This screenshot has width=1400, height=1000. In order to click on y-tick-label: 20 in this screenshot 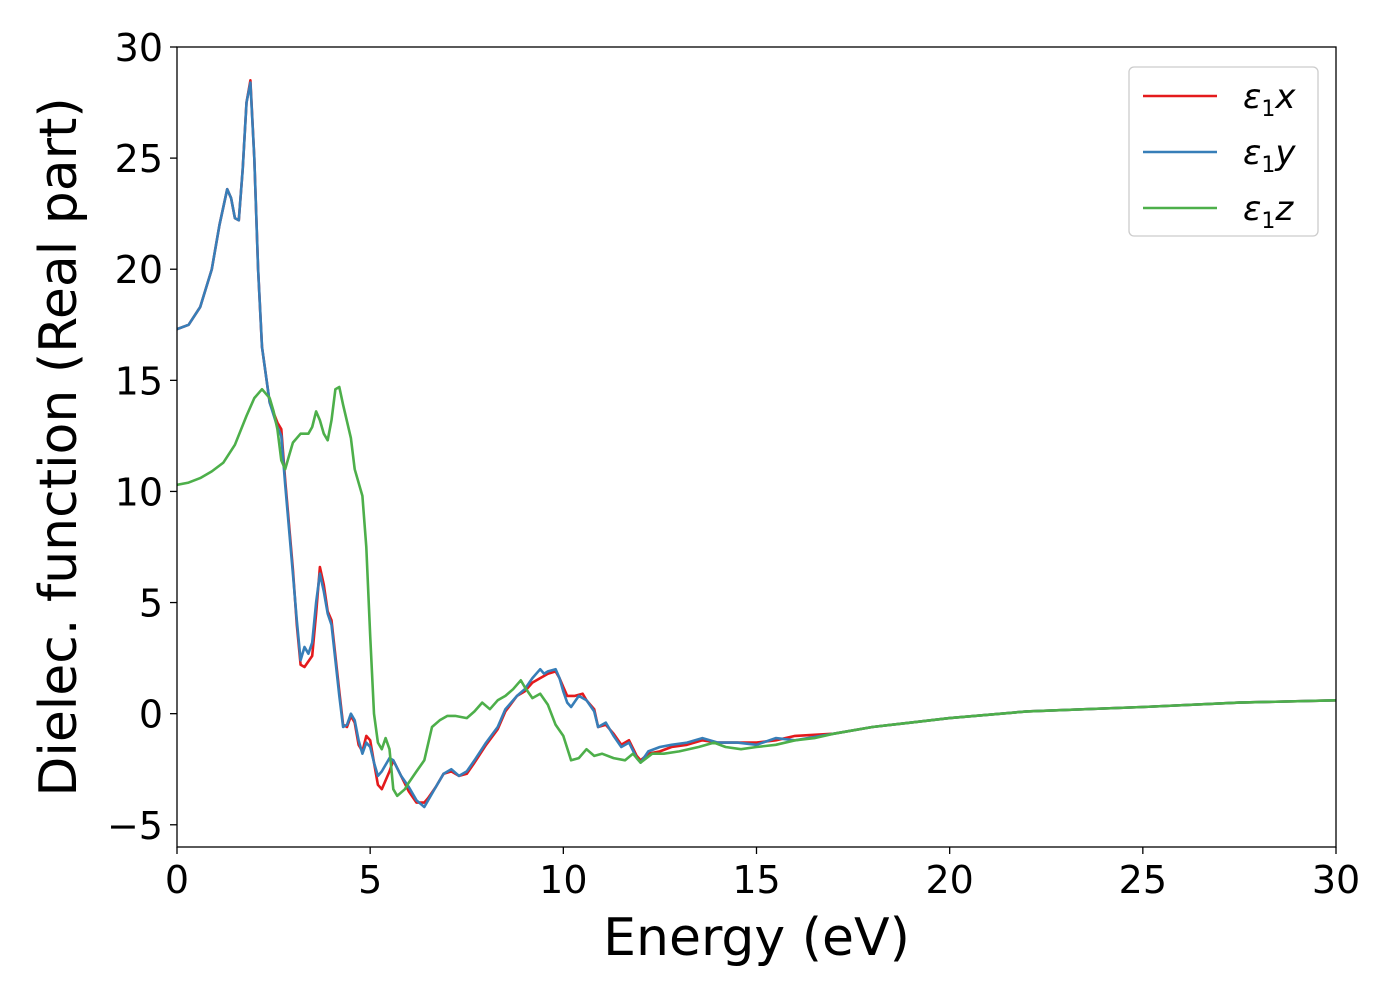, I will do `click(139, 270)`.